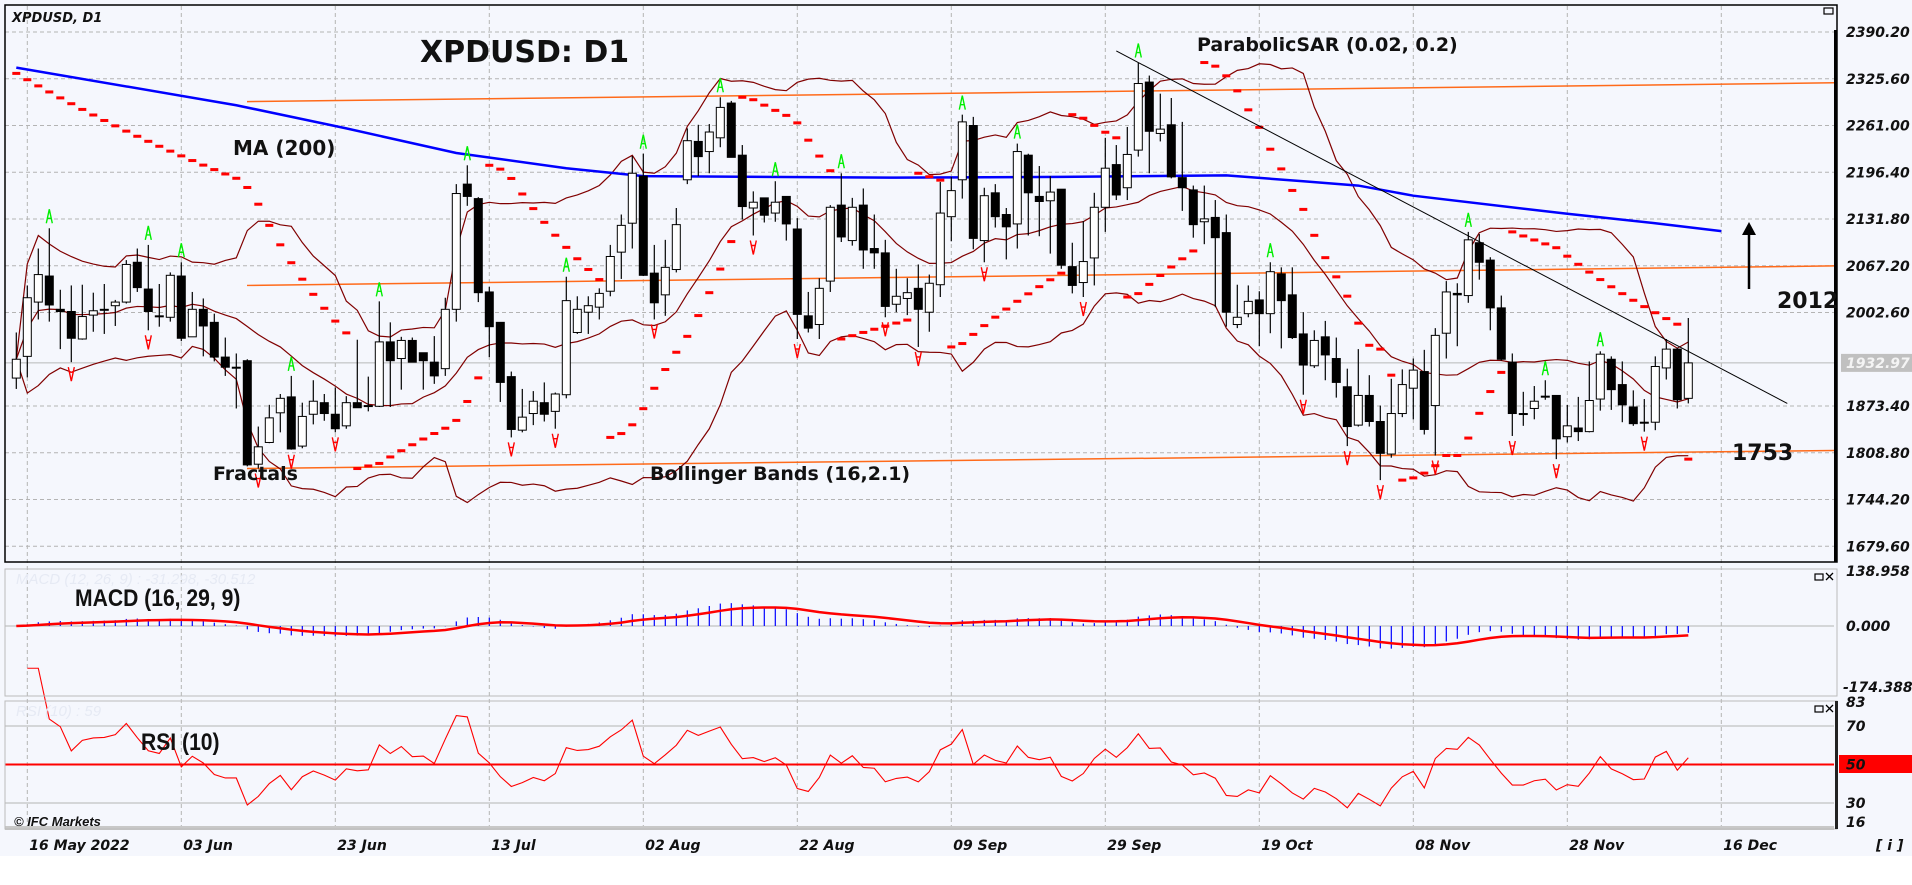 This screenshot has height=885, width=1912. I want to click on date-tick-label: 16 May 2022, so click(79, 846).